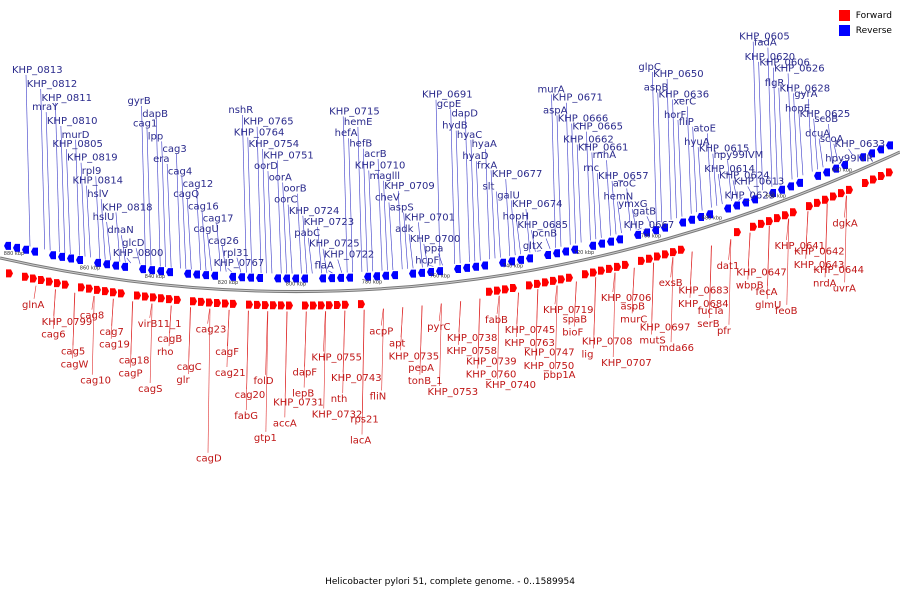 The height and width of the screenshot is (600, 900). Describe the element at coordinates (873, 15) in the screenshot. I see `legend-forward-label: Forward` at that location.